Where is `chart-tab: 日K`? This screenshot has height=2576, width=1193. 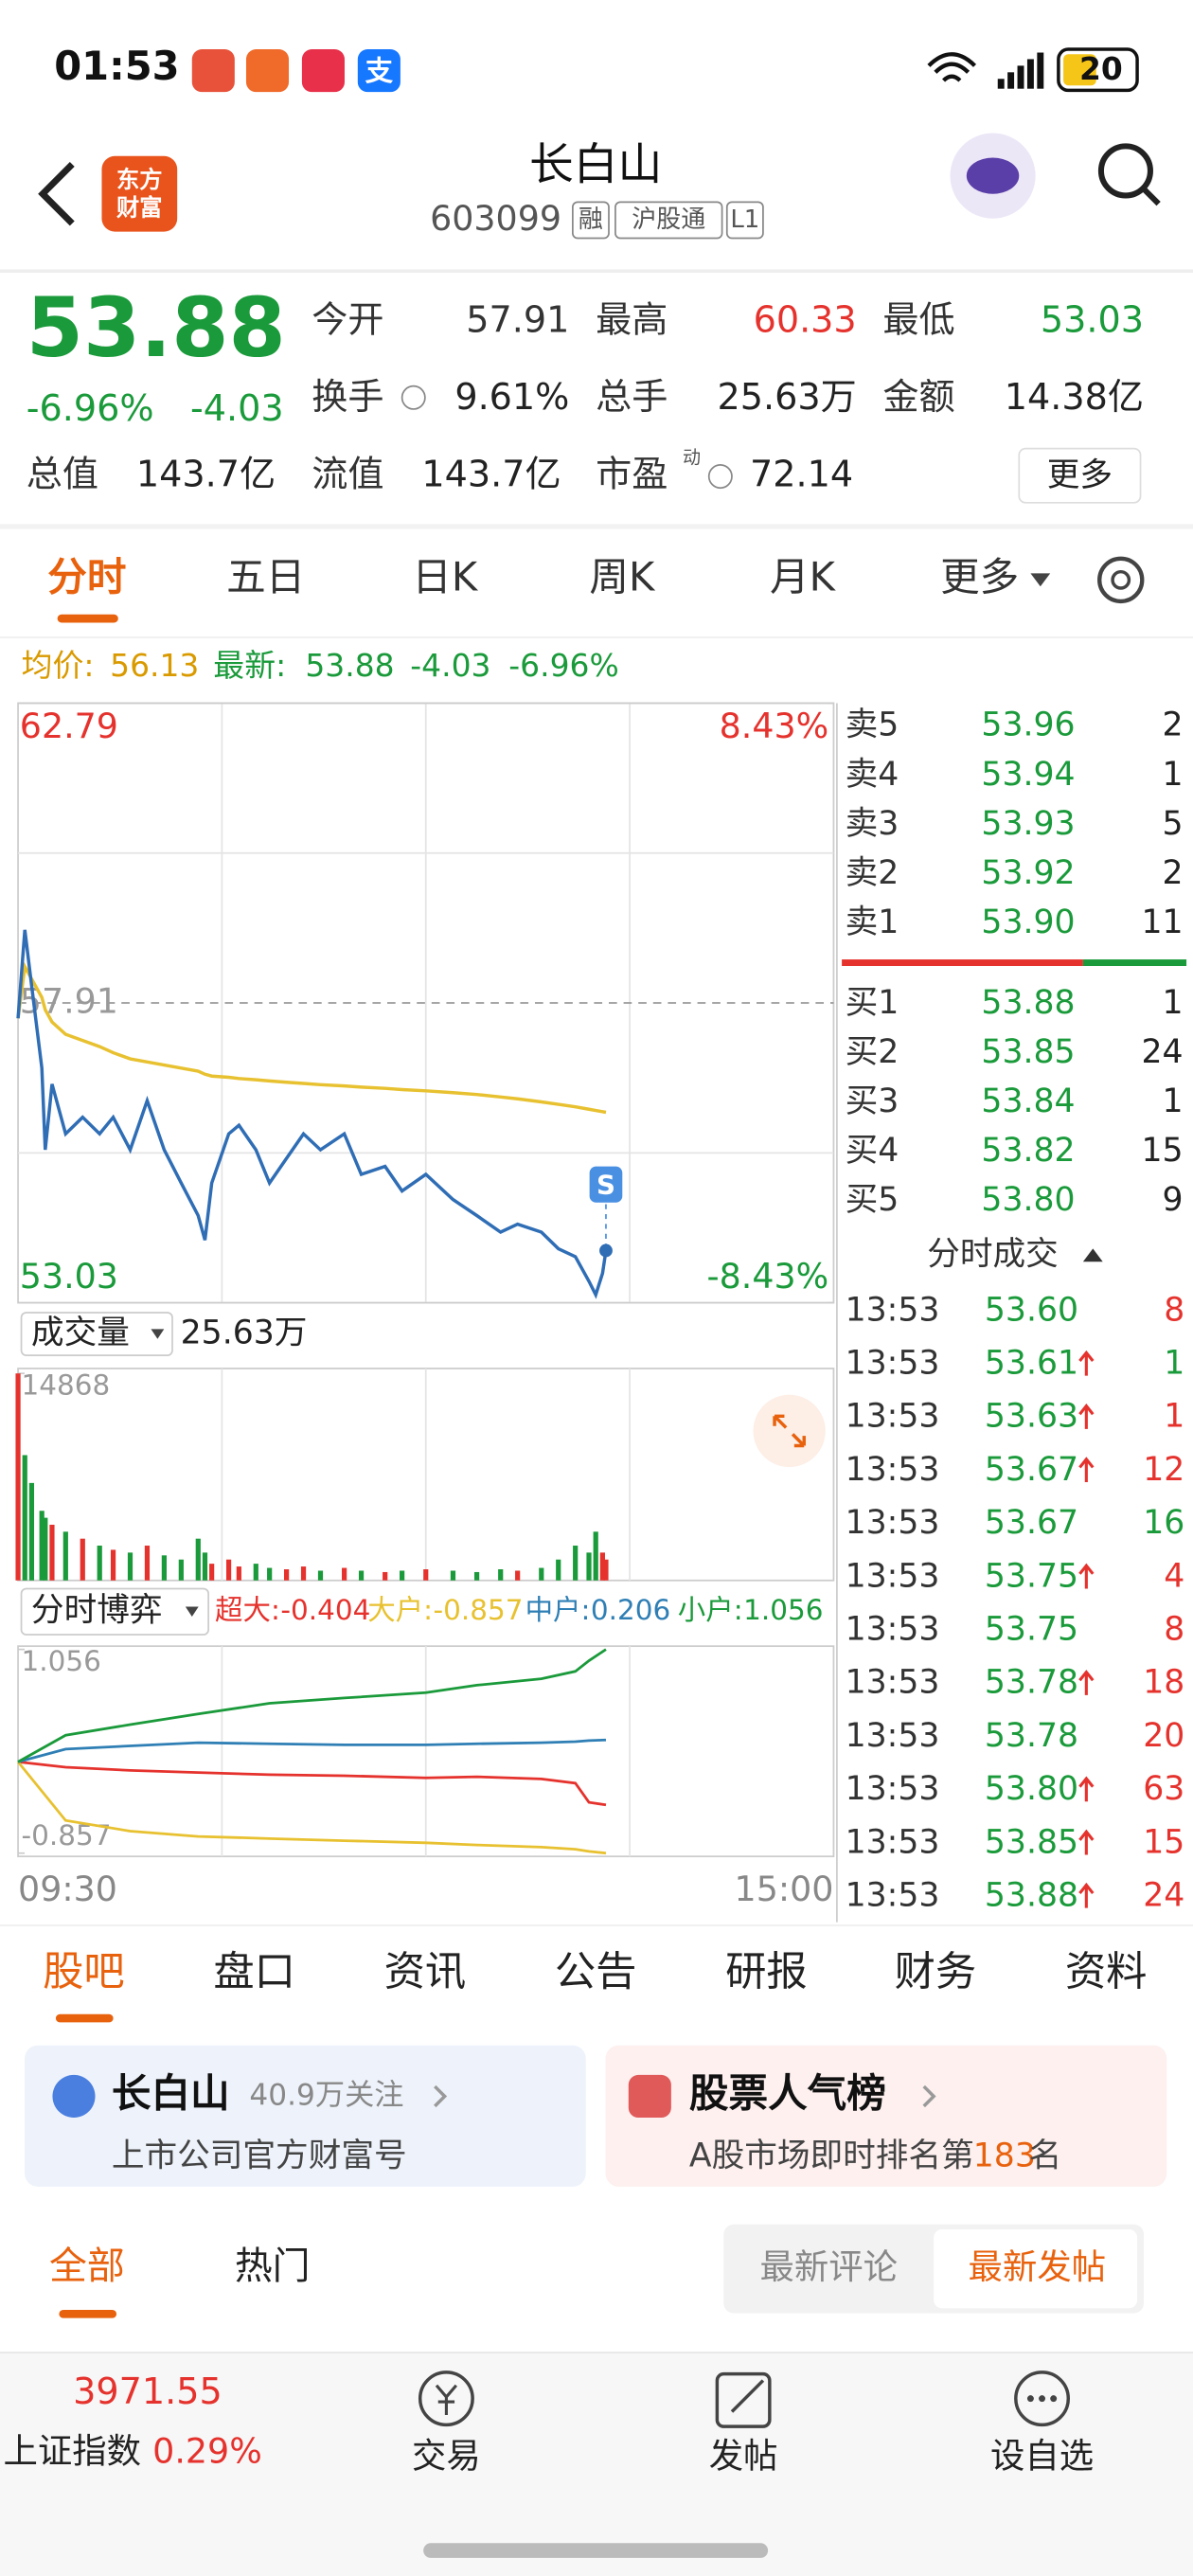
chart-tab: 日K is located at coordinates (445, 576).